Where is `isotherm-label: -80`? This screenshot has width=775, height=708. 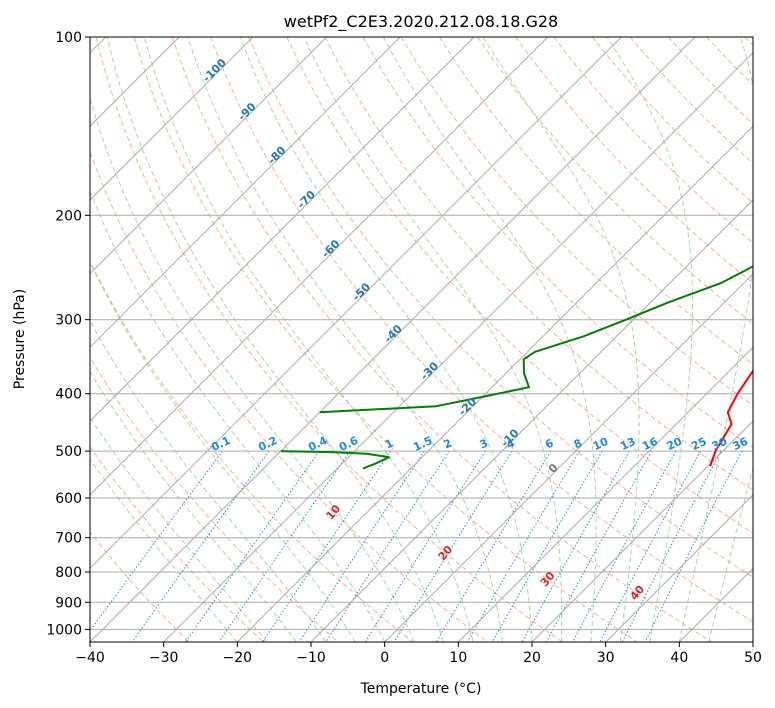 isotherm-label: -80 is located at coordinates (276, 155).